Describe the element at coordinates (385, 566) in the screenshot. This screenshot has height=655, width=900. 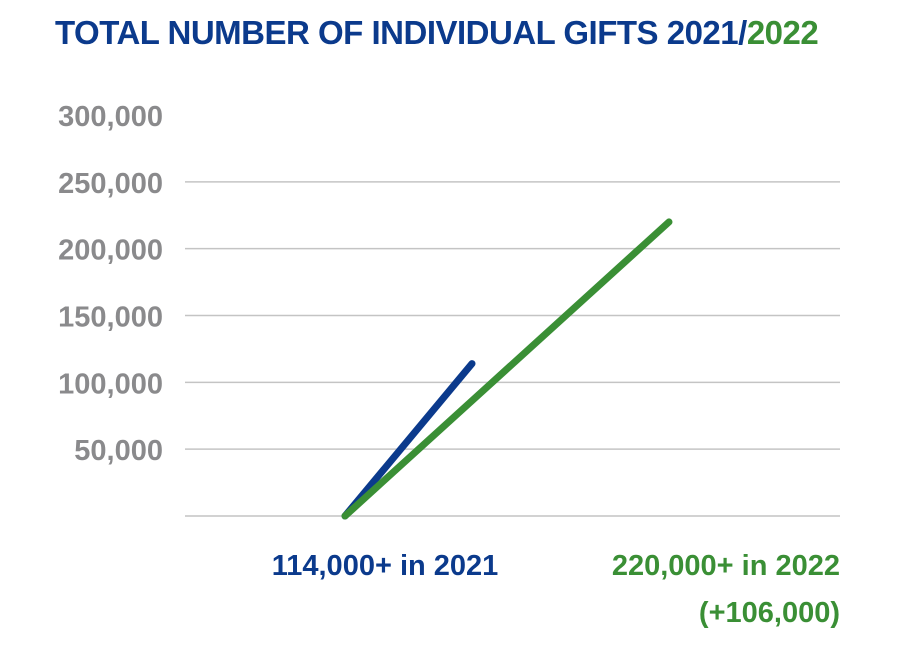
I see `series-label-2021: 114,000+ in 2021` at that location.